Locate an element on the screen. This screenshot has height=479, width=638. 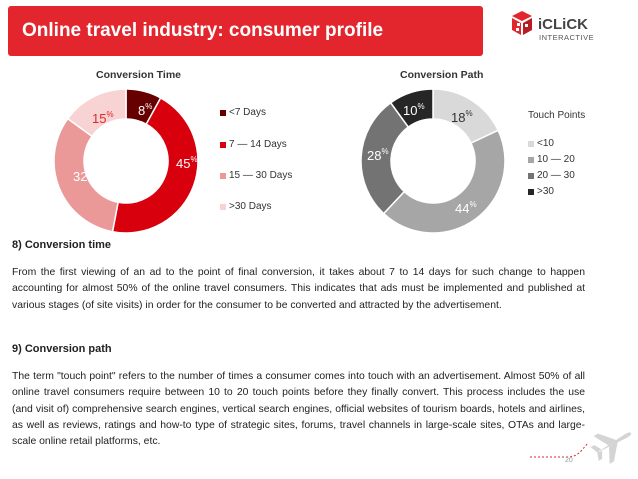
airplane-decoration is located at coordinates (581, 448).